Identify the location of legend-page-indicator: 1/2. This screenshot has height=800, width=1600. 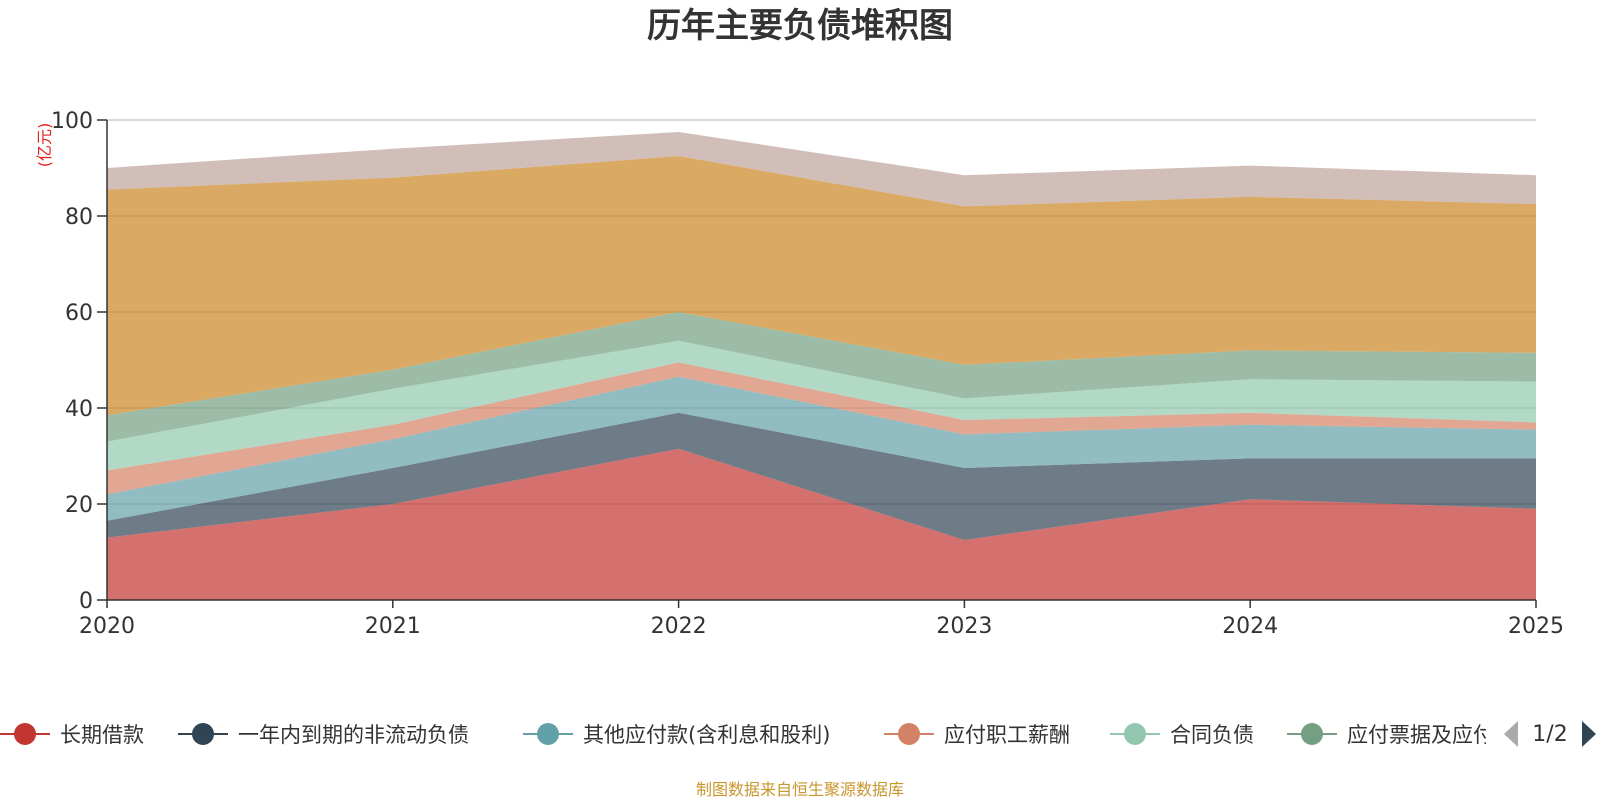
(1549, 734).